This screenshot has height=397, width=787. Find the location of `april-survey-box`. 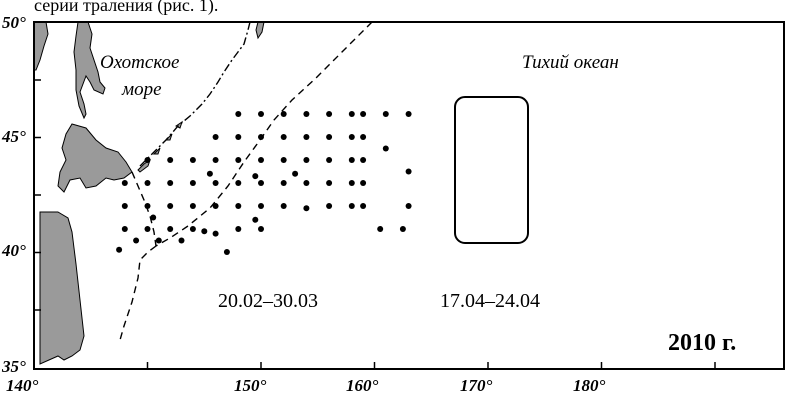

april-survey-box is located at coordinates (491, 170).